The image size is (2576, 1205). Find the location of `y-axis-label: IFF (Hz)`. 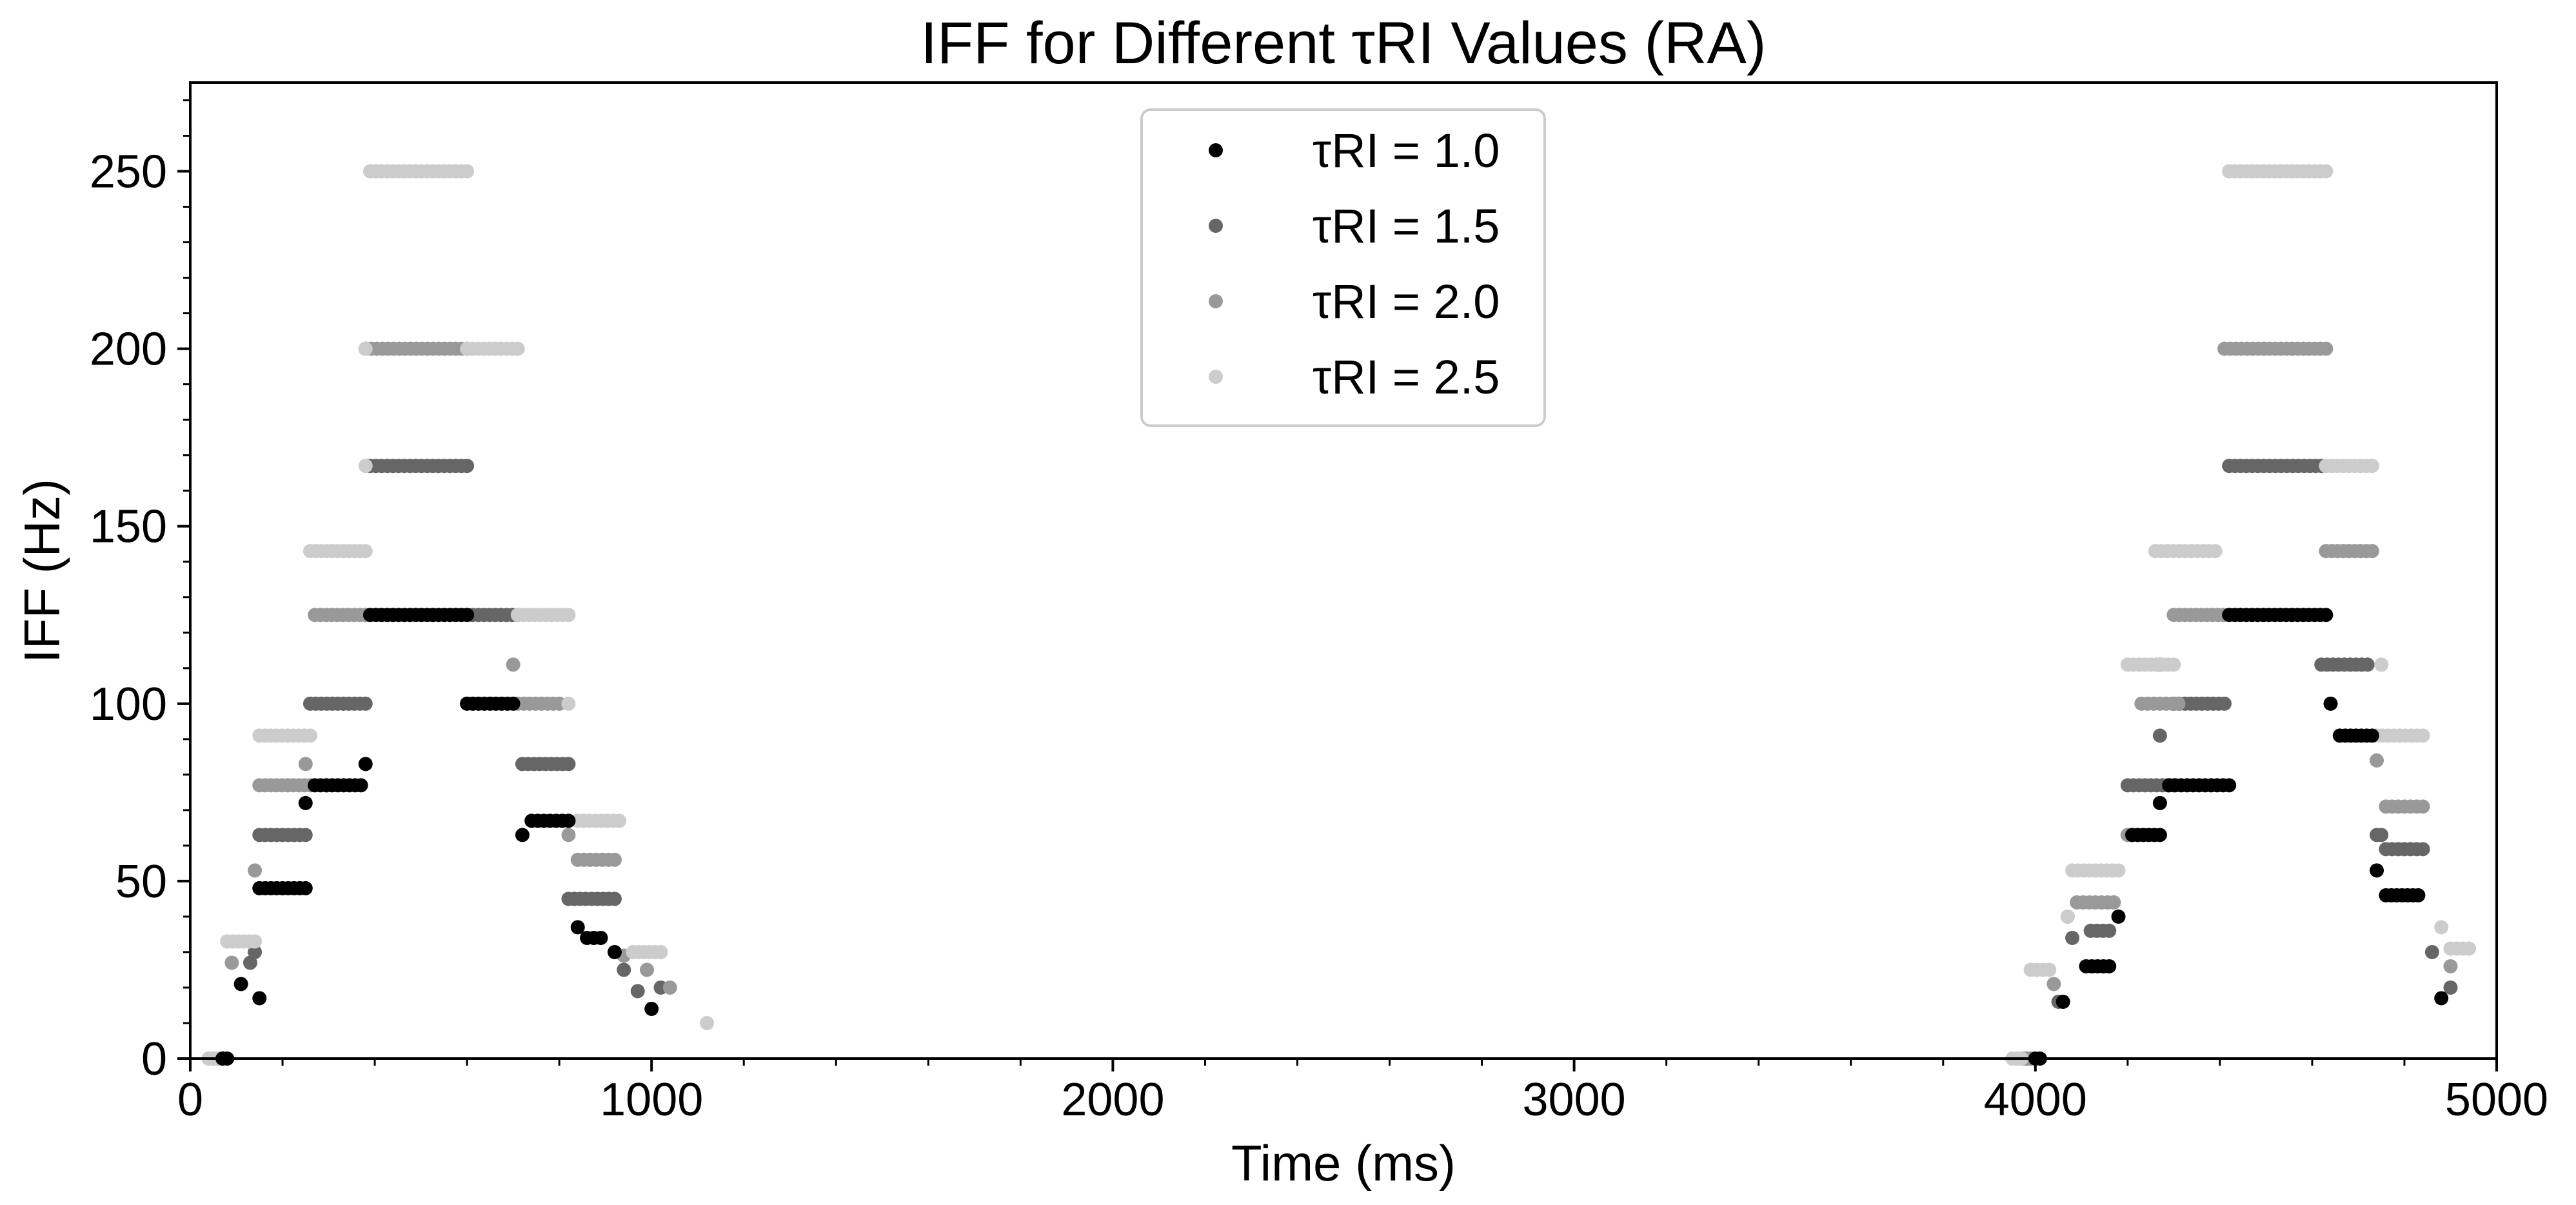

y-axis-label: IFF (Hz) is located at coordinates (42, 571).